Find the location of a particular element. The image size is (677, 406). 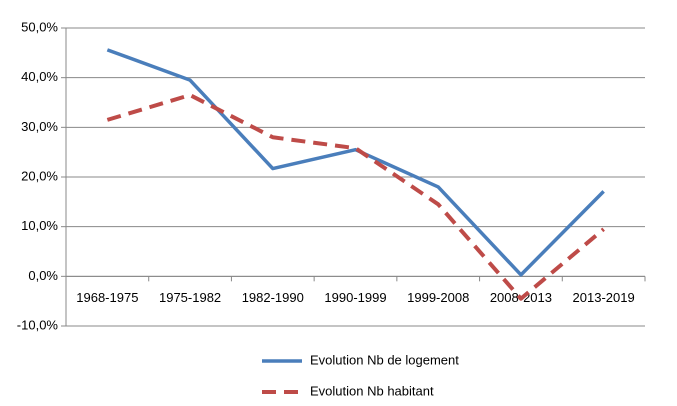

legend-label: Evolution Nb de logement is located at coordinates (384, 359).